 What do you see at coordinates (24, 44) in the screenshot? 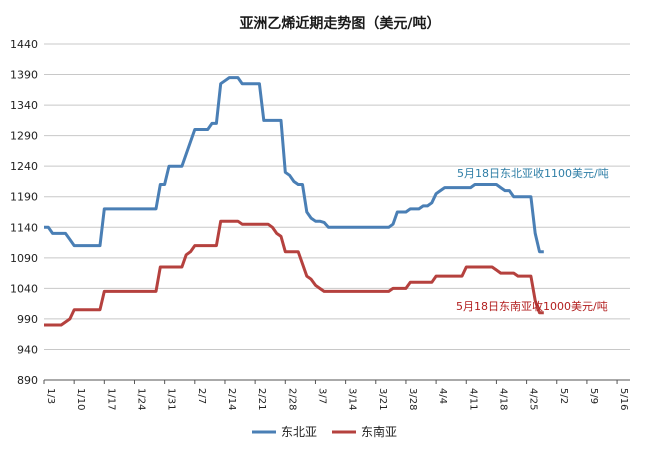
I see `y-tick-label: 1440` at bounding box center [24, 44].